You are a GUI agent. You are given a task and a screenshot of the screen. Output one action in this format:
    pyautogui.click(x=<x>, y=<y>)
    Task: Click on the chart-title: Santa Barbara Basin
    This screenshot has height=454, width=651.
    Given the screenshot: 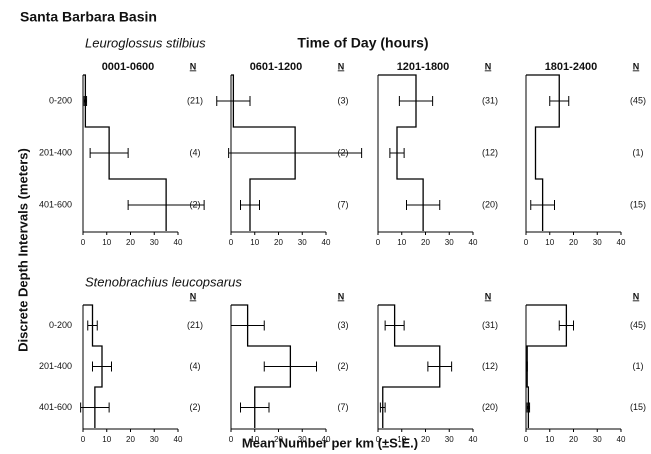 What is the action you would take?
    pyautogui.click(x=88, y=17)
    